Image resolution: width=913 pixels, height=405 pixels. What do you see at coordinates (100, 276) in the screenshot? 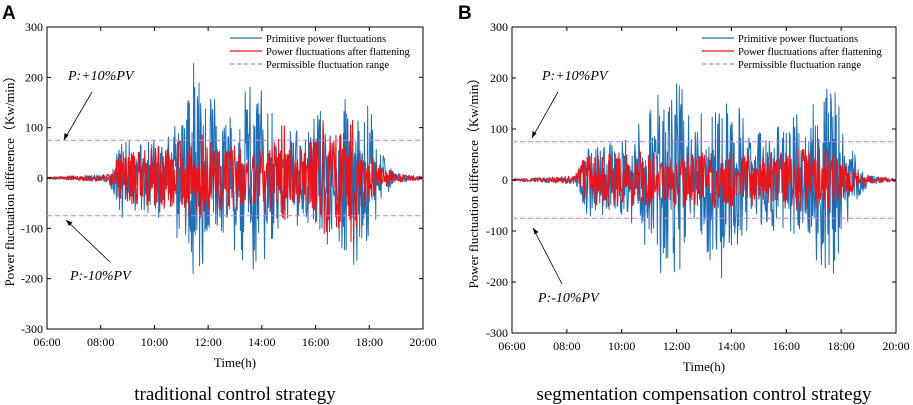
I see `panel-a-annotation-lower: P:-10%PV` at bounding box center [100, 276].